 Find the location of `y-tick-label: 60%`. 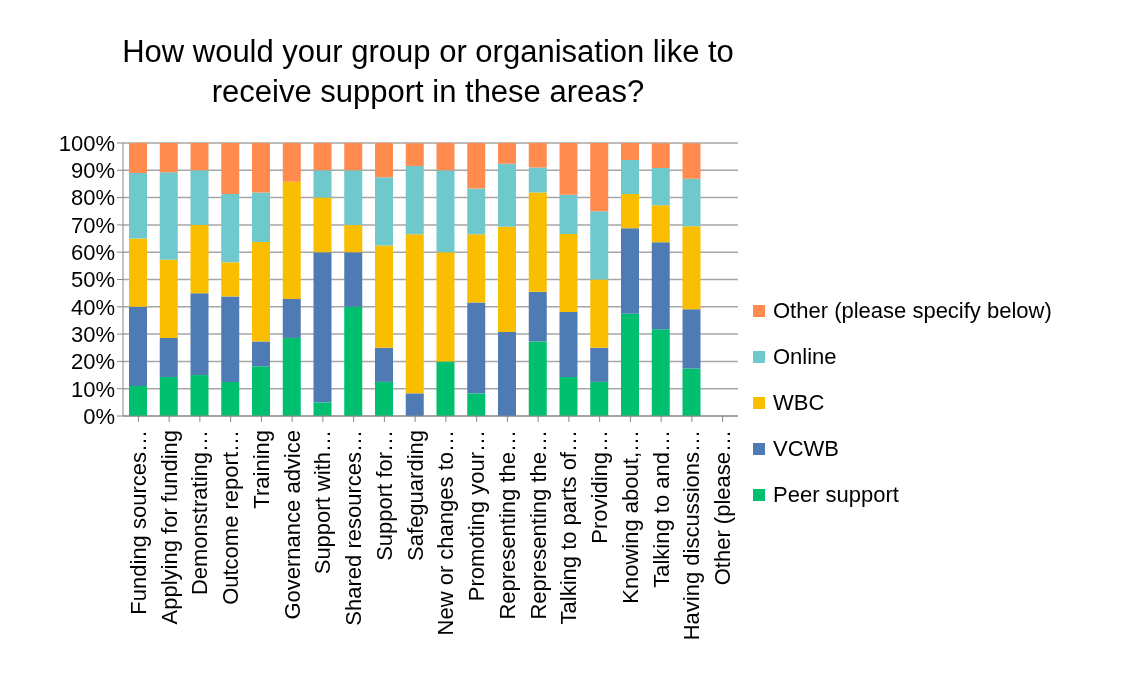

y-tick-label: 60% is located at coordinates (92, 253).